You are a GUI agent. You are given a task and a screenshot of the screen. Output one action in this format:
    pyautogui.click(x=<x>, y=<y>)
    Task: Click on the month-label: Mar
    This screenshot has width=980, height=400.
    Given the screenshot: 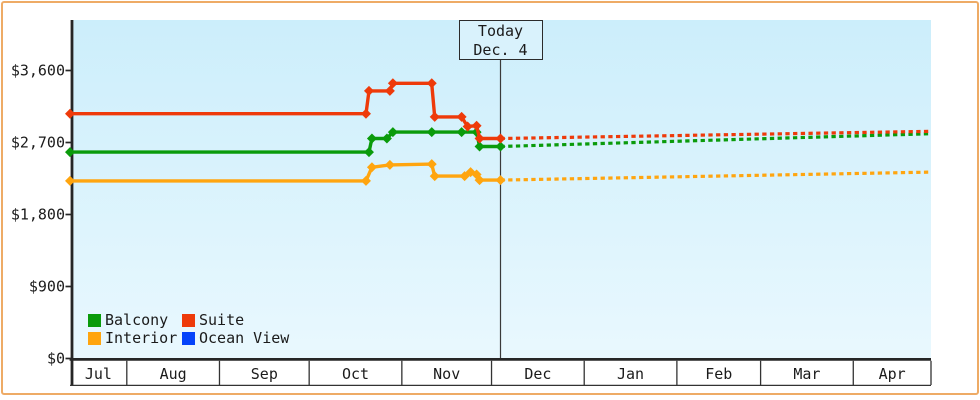 What is the action you would take?
    pyautogui.click(x=806, y=374)
    